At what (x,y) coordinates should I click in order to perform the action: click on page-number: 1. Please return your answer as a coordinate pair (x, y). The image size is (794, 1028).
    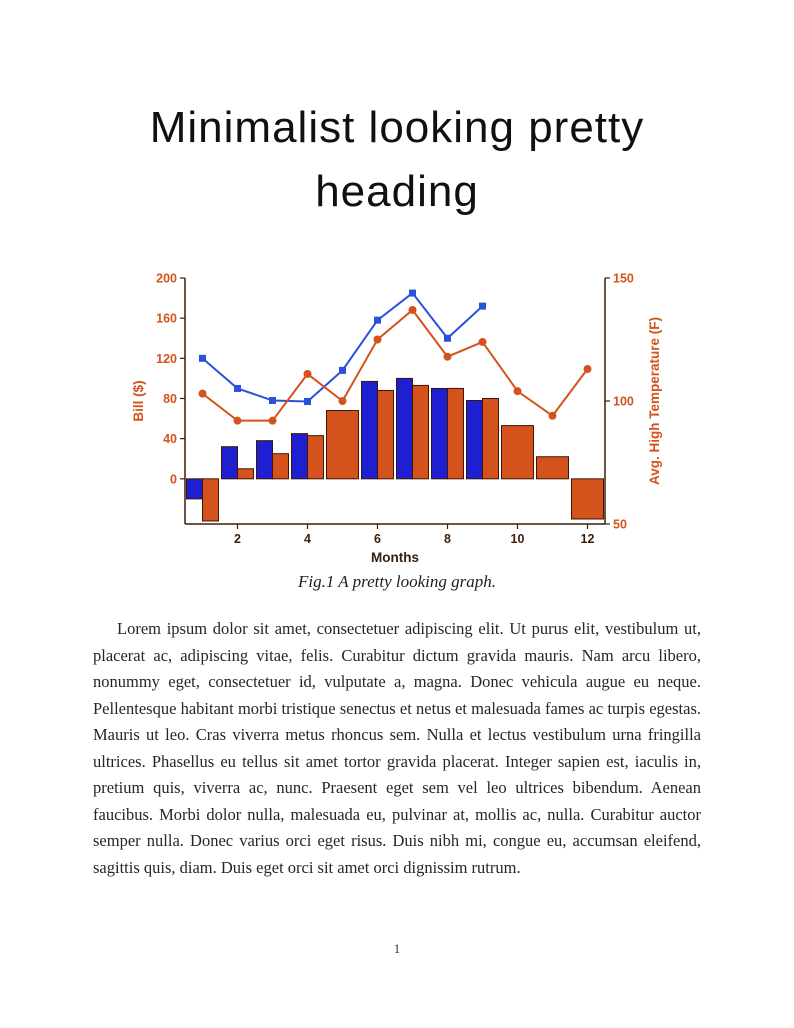
    Looking at the image, I should click on (397, 948).